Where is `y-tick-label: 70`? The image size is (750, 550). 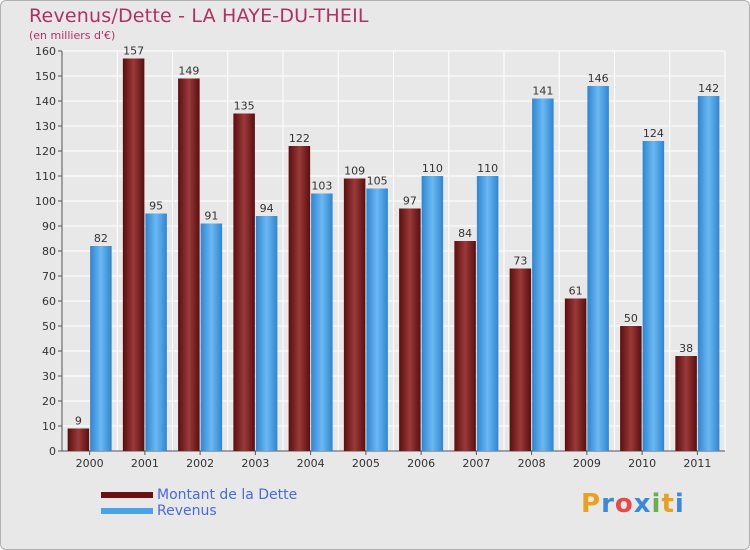 y-tick-label: 70 is located at coordinates (49, 276).